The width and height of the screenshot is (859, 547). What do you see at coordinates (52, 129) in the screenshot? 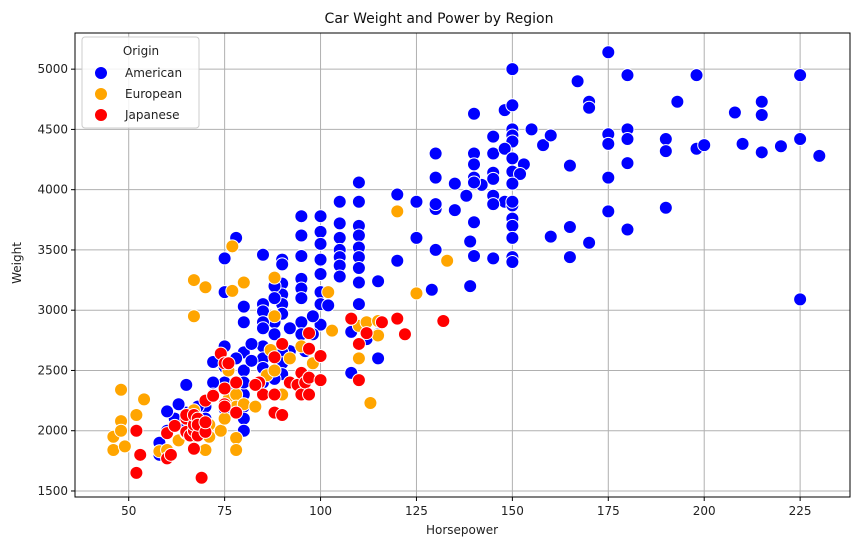
I see `y-tick-label: 4500` at bounding box center [52, 129].